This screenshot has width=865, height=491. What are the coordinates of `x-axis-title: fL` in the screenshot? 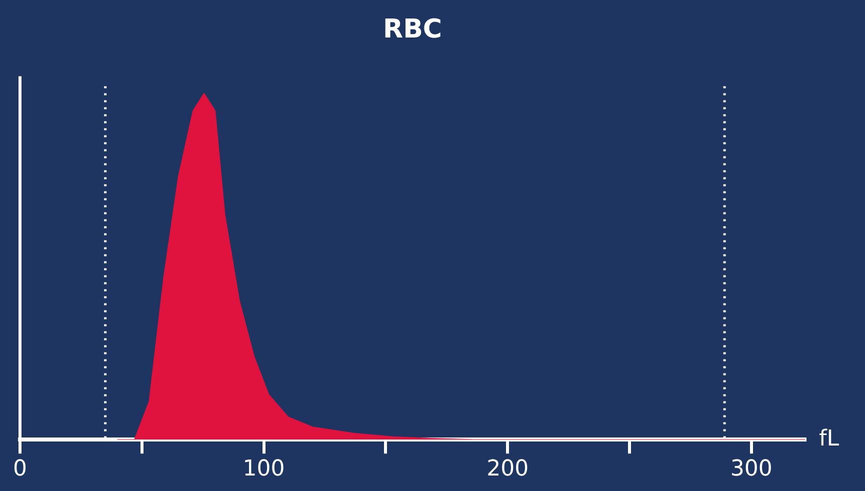 It's located at (829, 439).